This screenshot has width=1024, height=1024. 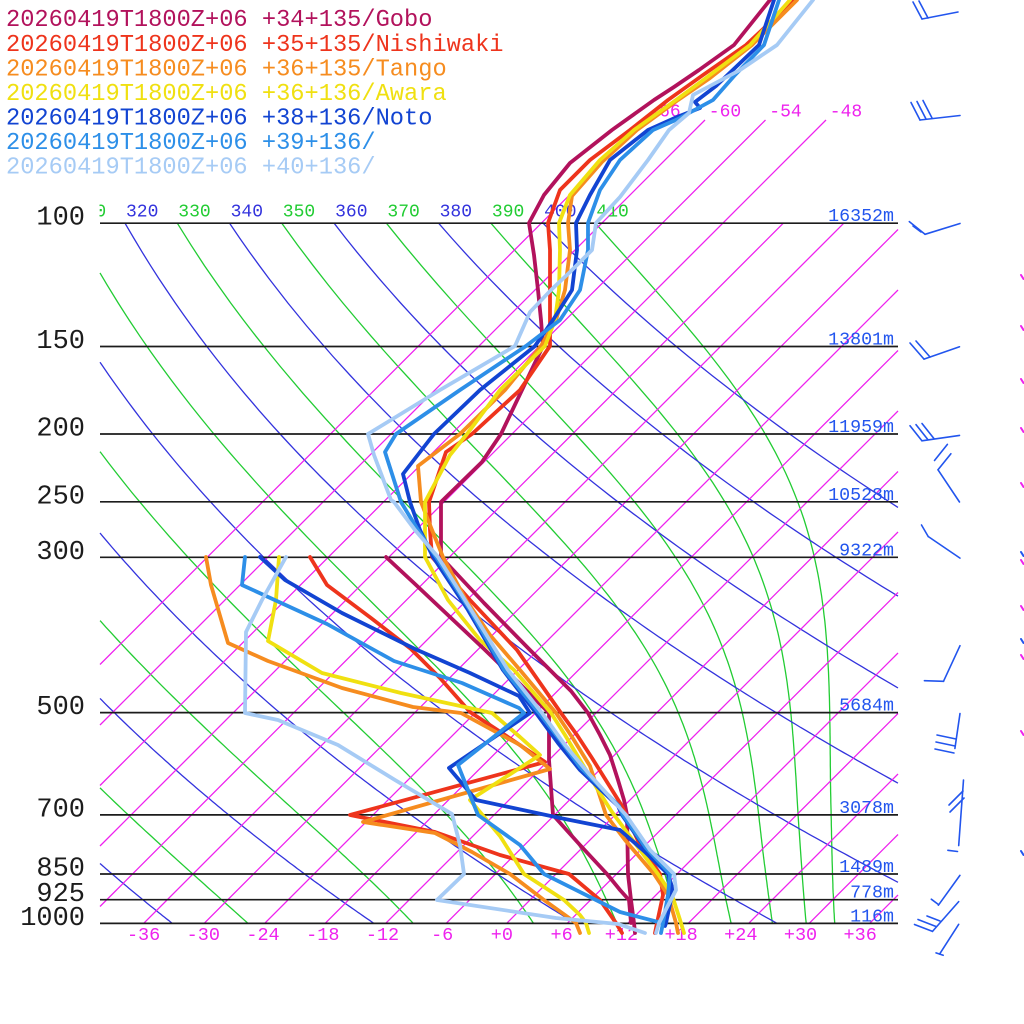 What do you see at coordinates (442, 935) in the screenshot?
I see `svg-text: -6` at bounding box center [442, 935].